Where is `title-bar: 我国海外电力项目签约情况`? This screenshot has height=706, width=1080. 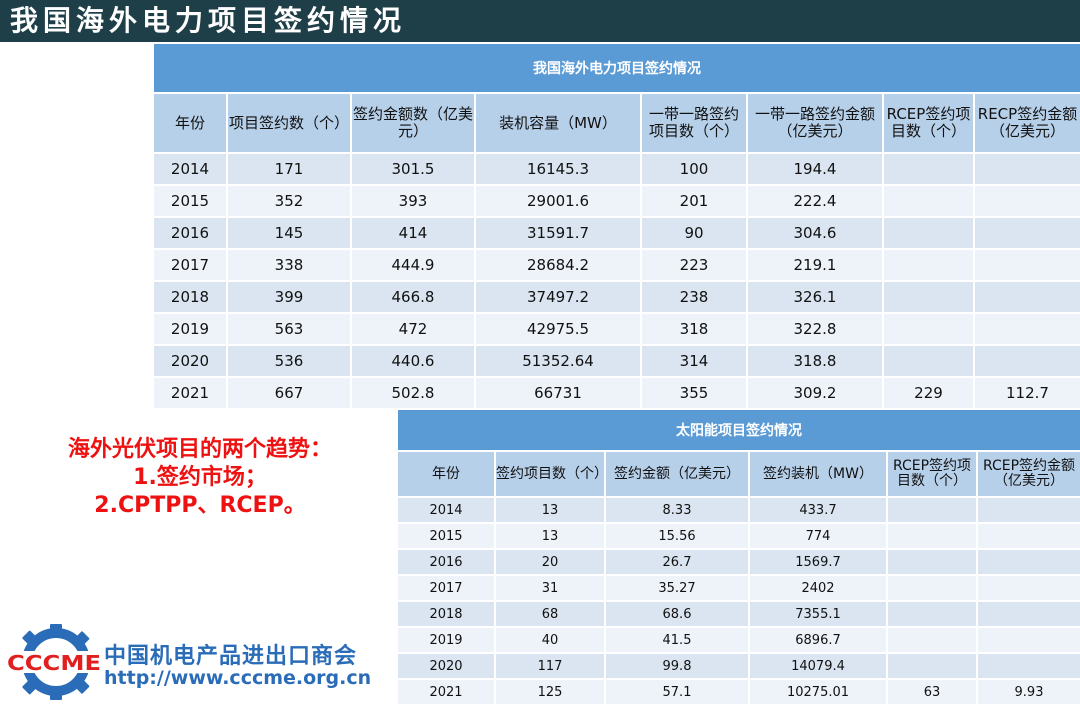 title-bar: 我国海外电力项目签约情况 is located at coordinates (540, 21).